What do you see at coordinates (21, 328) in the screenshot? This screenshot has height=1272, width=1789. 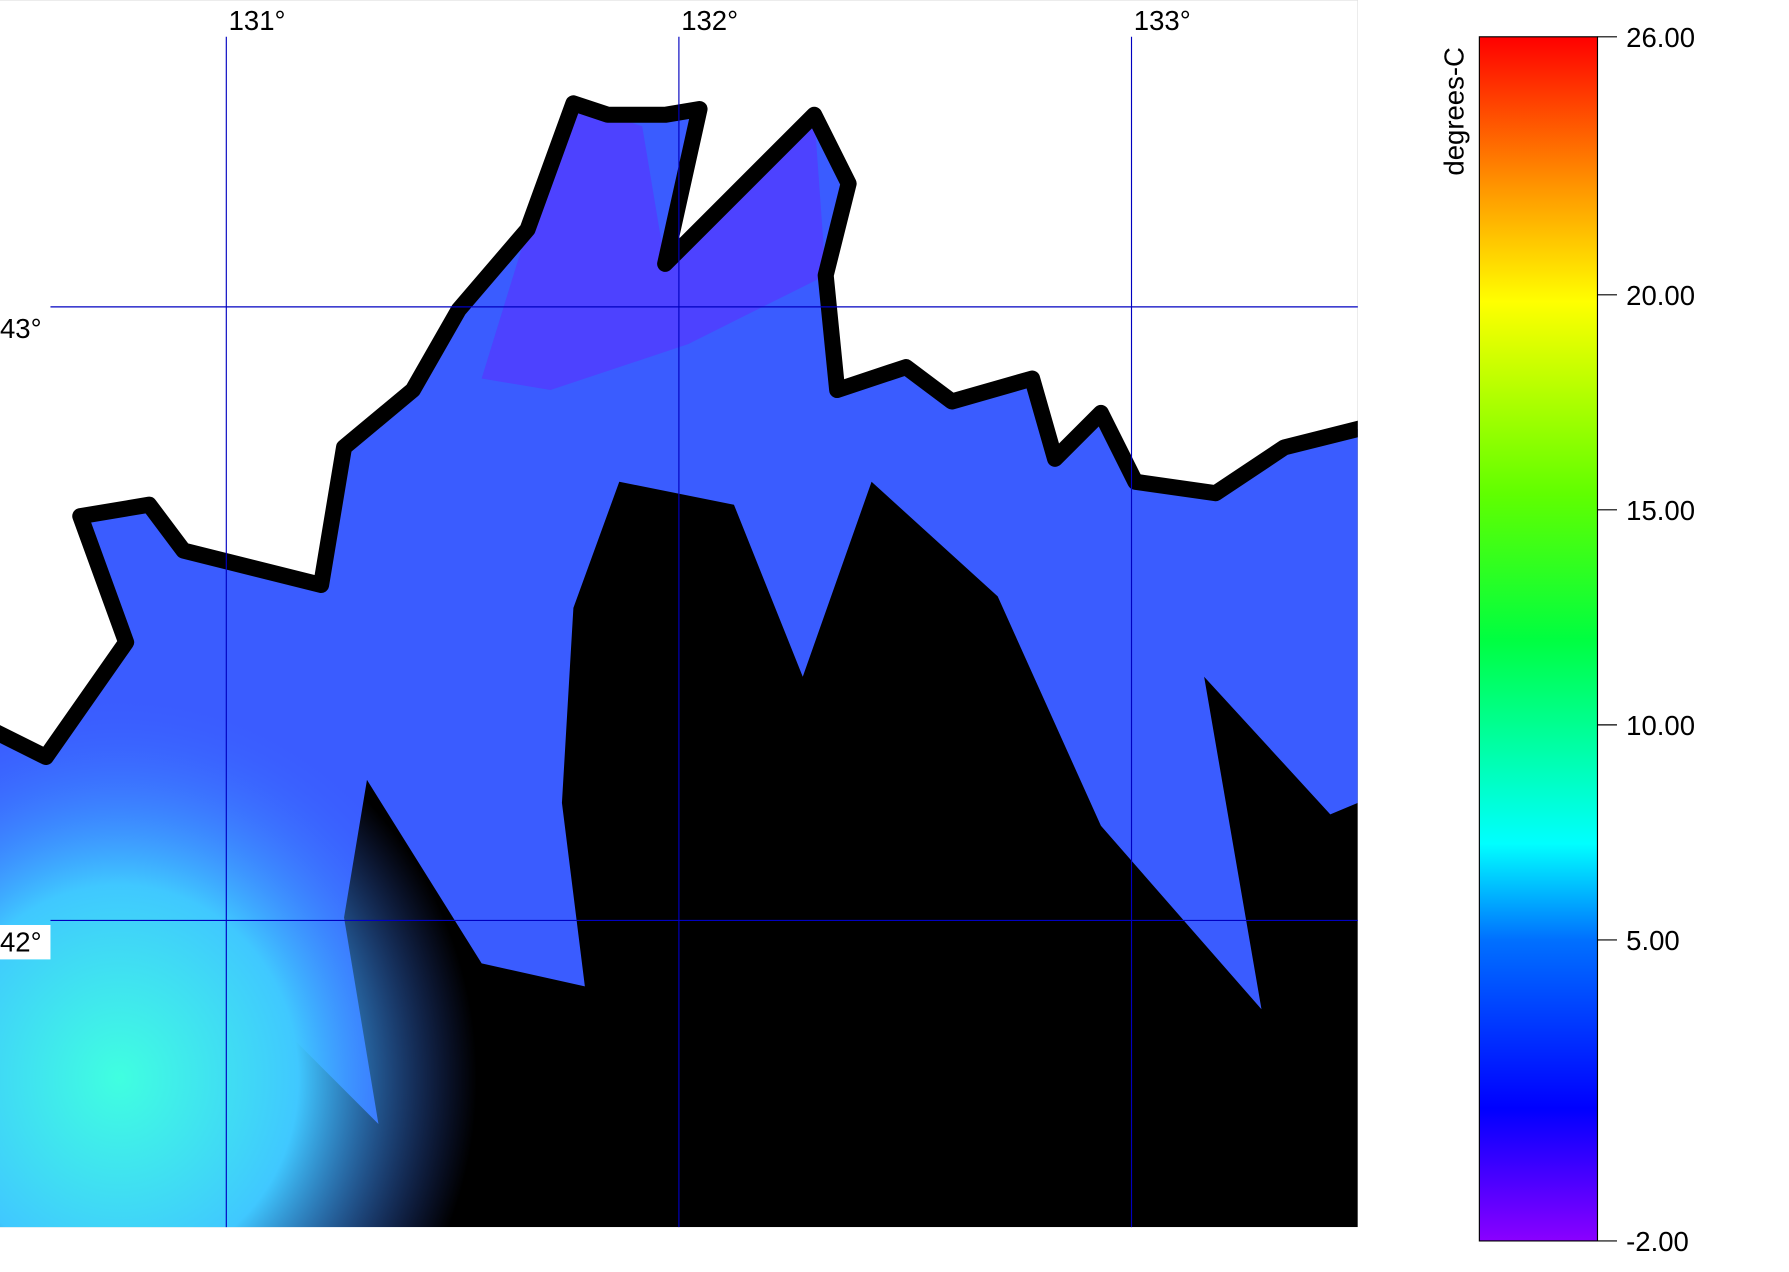 I see `latitude-label: 43°` at bounding box center [21, 328].